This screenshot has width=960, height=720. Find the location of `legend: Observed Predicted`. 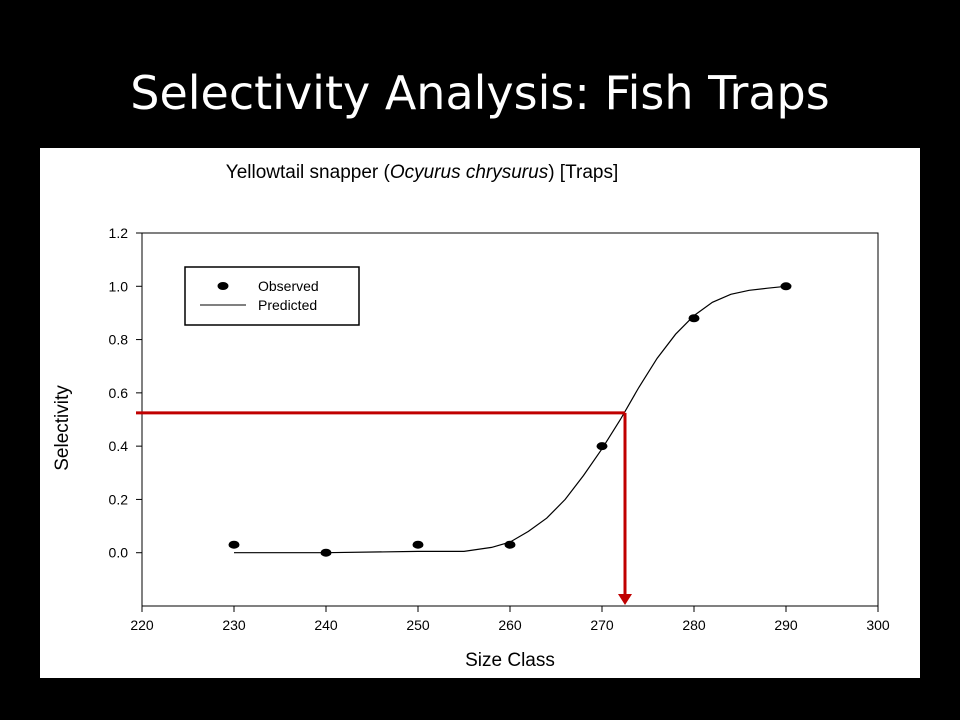

legend: Observed Predicted is located at coordinates (272, 296).